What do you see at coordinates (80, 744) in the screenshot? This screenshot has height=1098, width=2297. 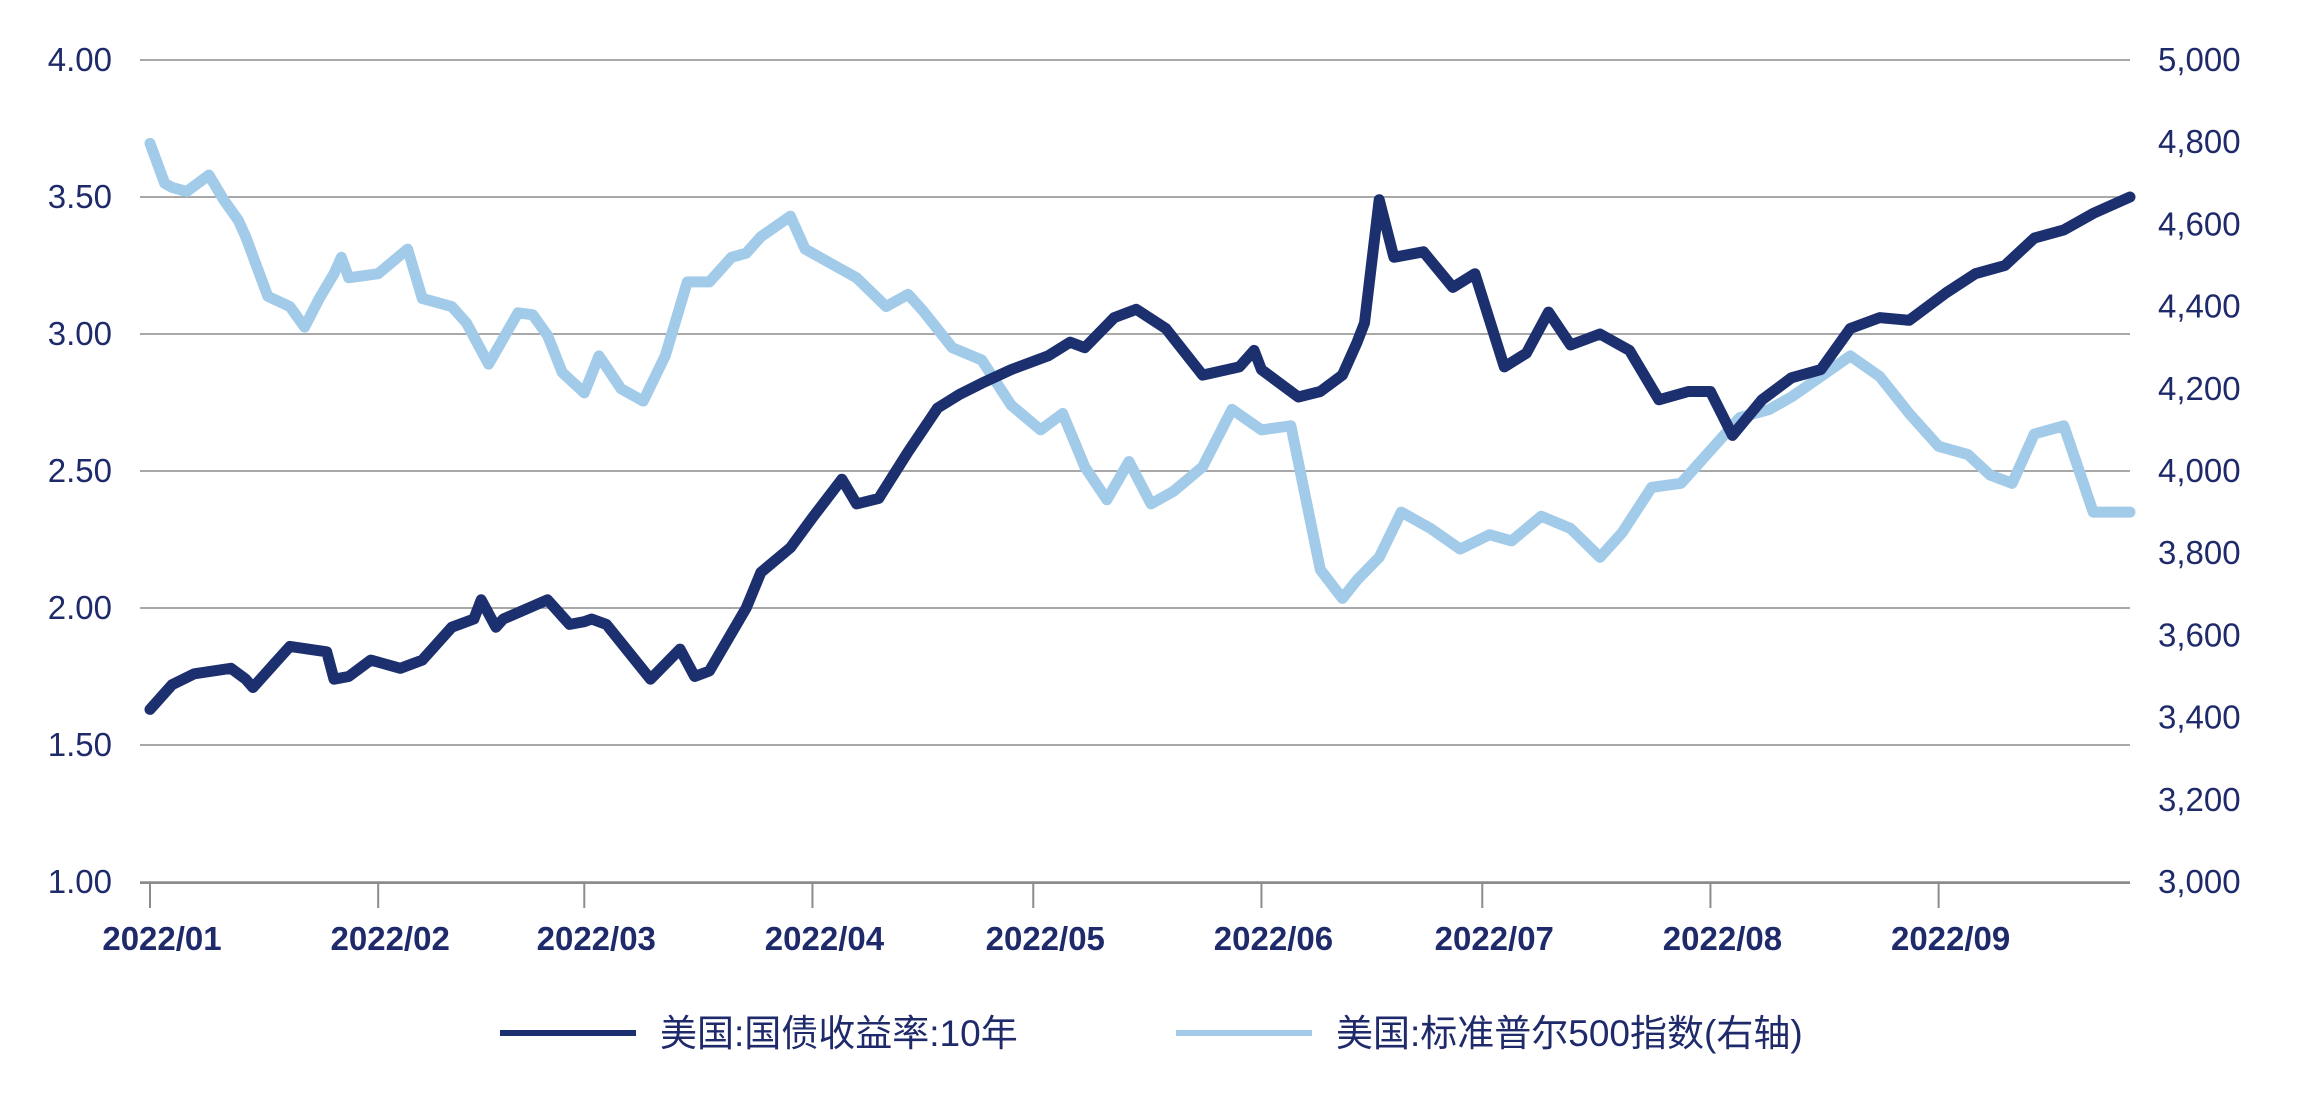 I see `y-left-tick-label: 1.50` at bounding box center [80, 744].